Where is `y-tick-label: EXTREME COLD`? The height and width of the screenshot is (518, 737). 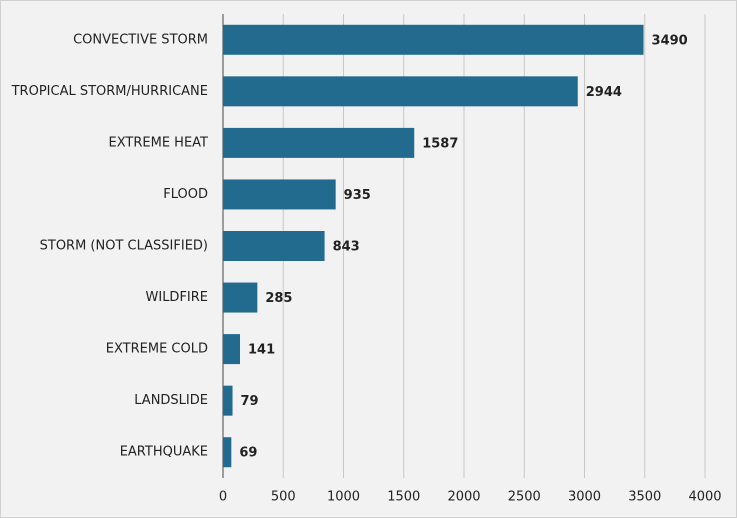 y-tick-label: EXTREME COLD is located at coordinates (157, 349).